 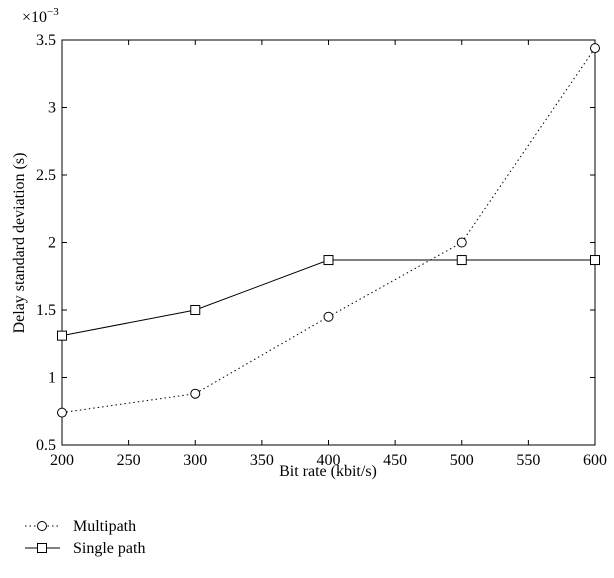 I want to click on x-tick-label: 300, so click(x=195, y=460).